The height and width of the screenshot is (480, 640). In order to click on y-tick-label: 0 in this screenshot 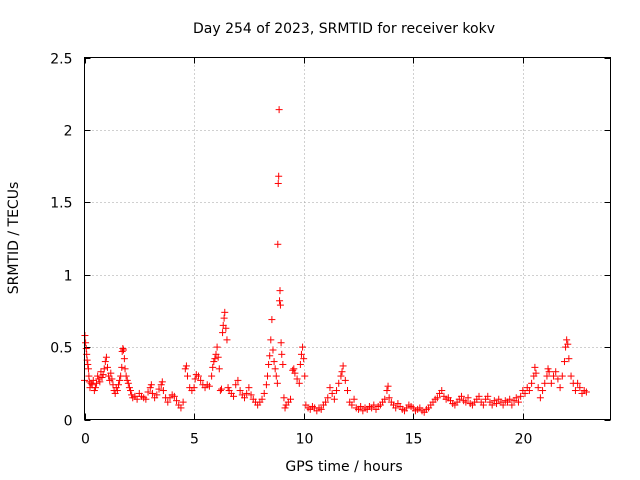, I will do `click(68, 422)`.